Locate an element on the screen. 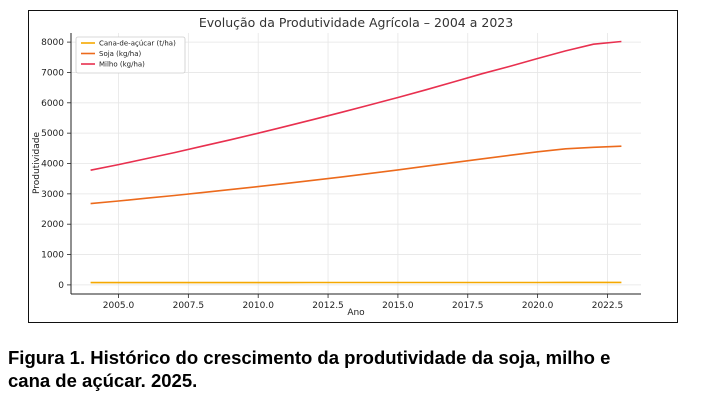 Image resolution: width=706 pixels, height=408 pixels. legend-label: Cana-de-açúcar (t/ha) is located at coordinates (137, 44).